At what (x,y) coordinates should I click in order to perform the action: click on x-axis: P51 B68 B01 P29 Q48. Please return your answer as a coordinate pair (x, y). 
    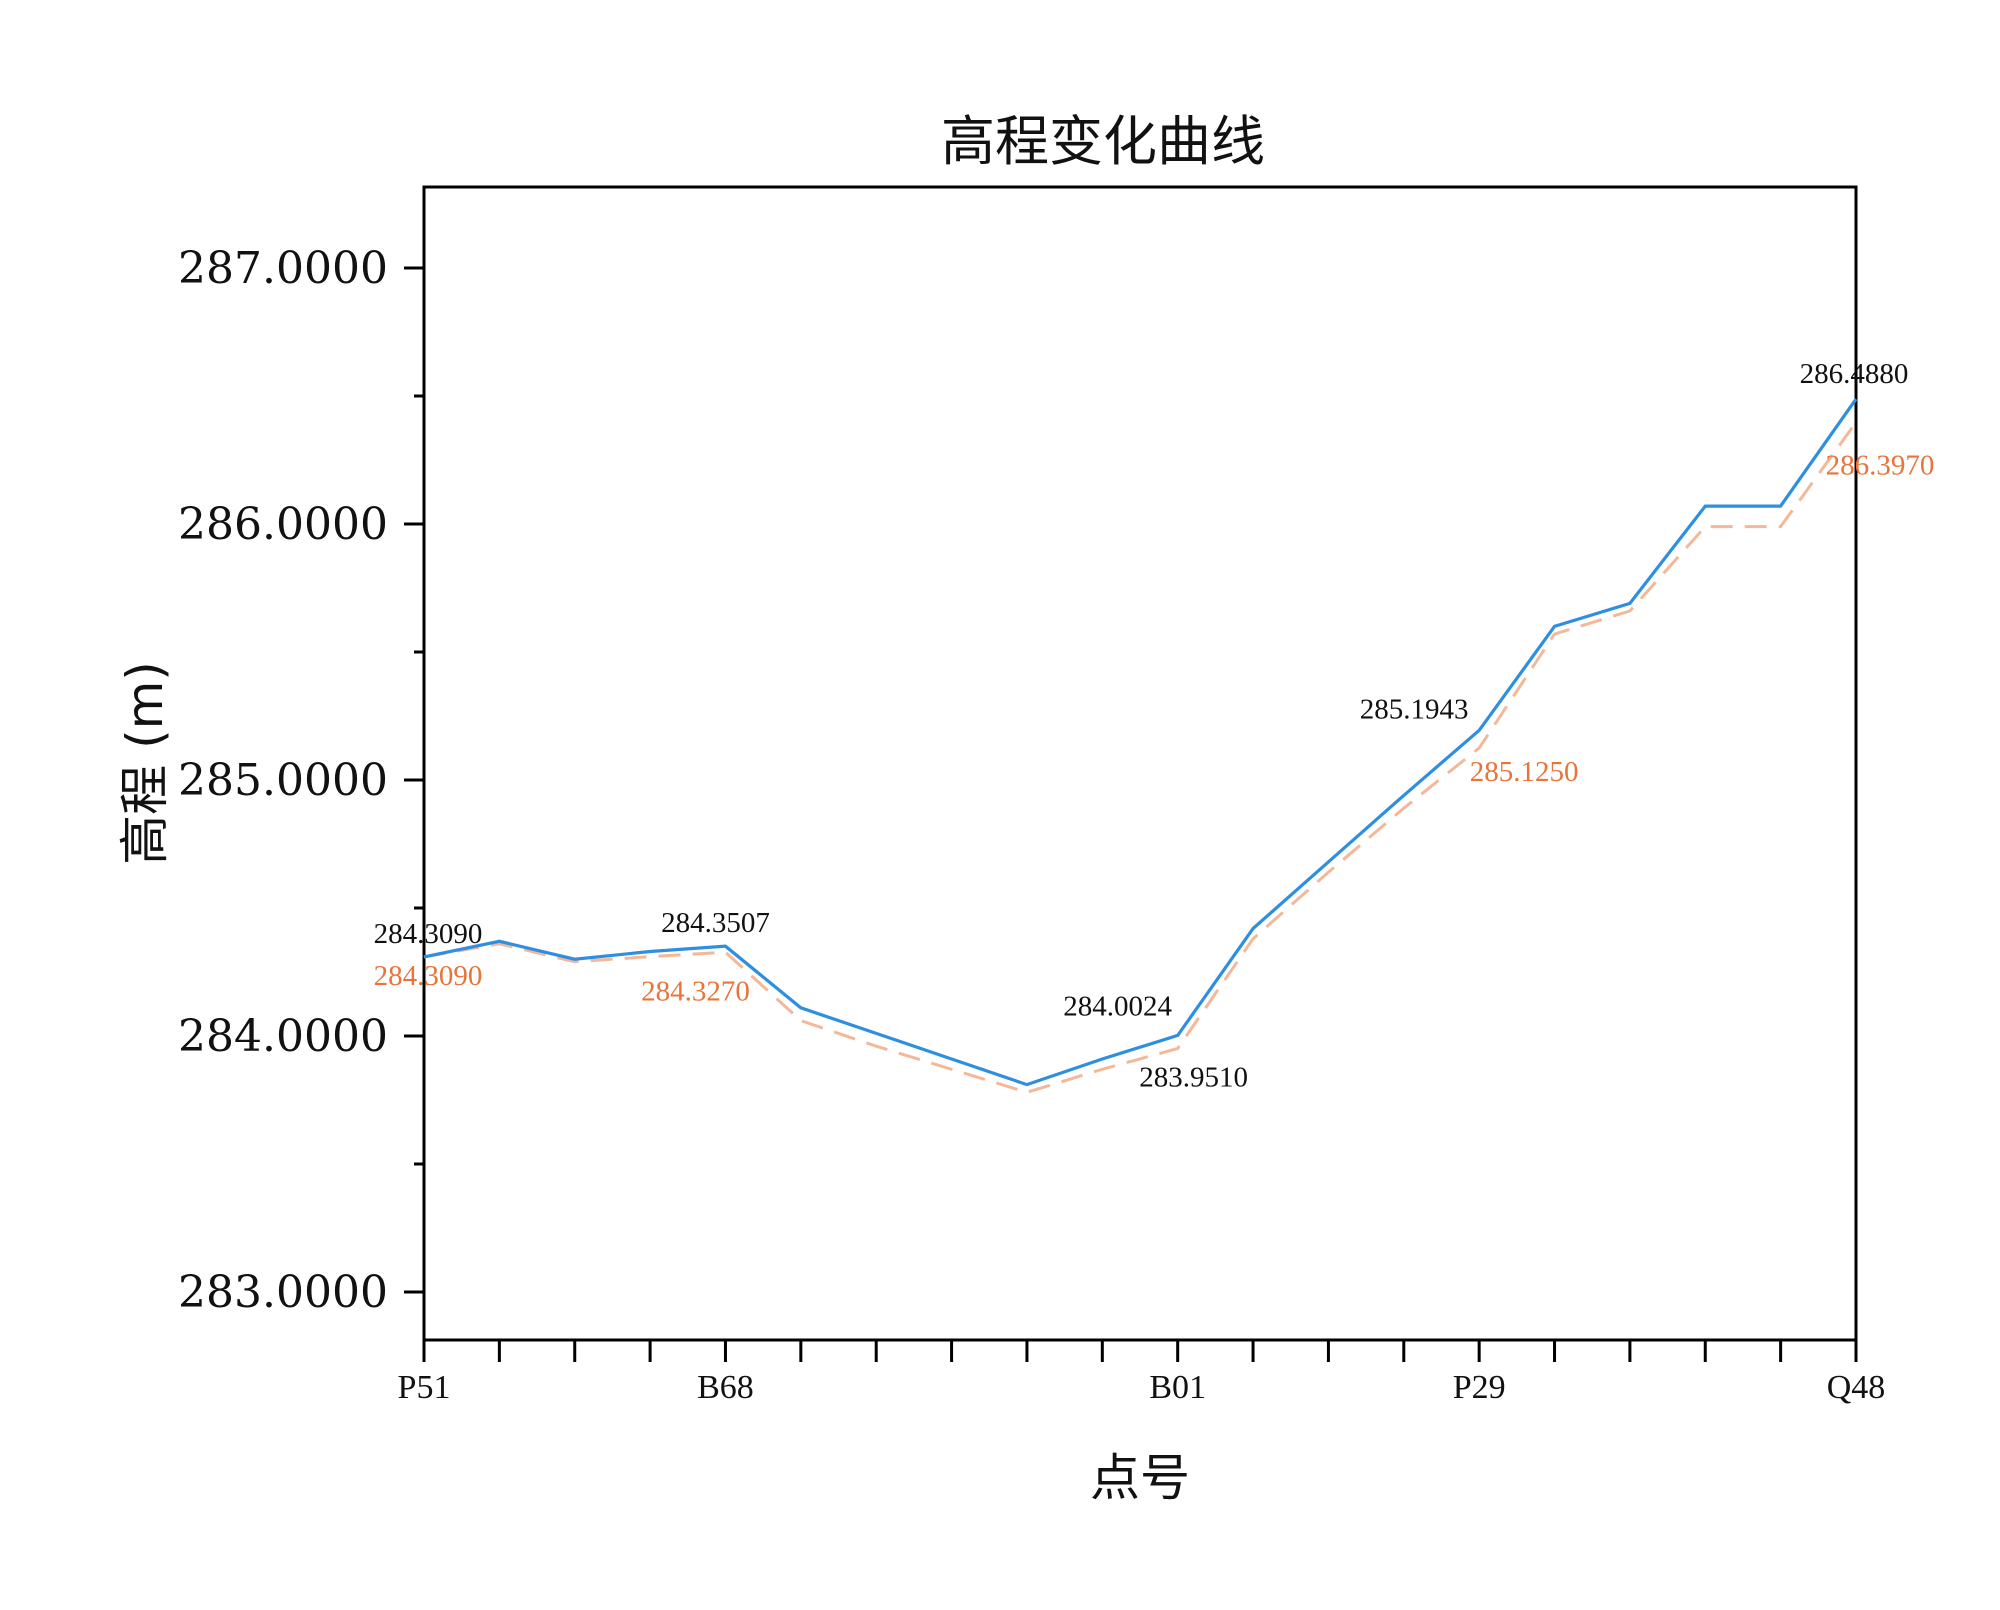
    Looking at the image, I should click on (1142, 1373).